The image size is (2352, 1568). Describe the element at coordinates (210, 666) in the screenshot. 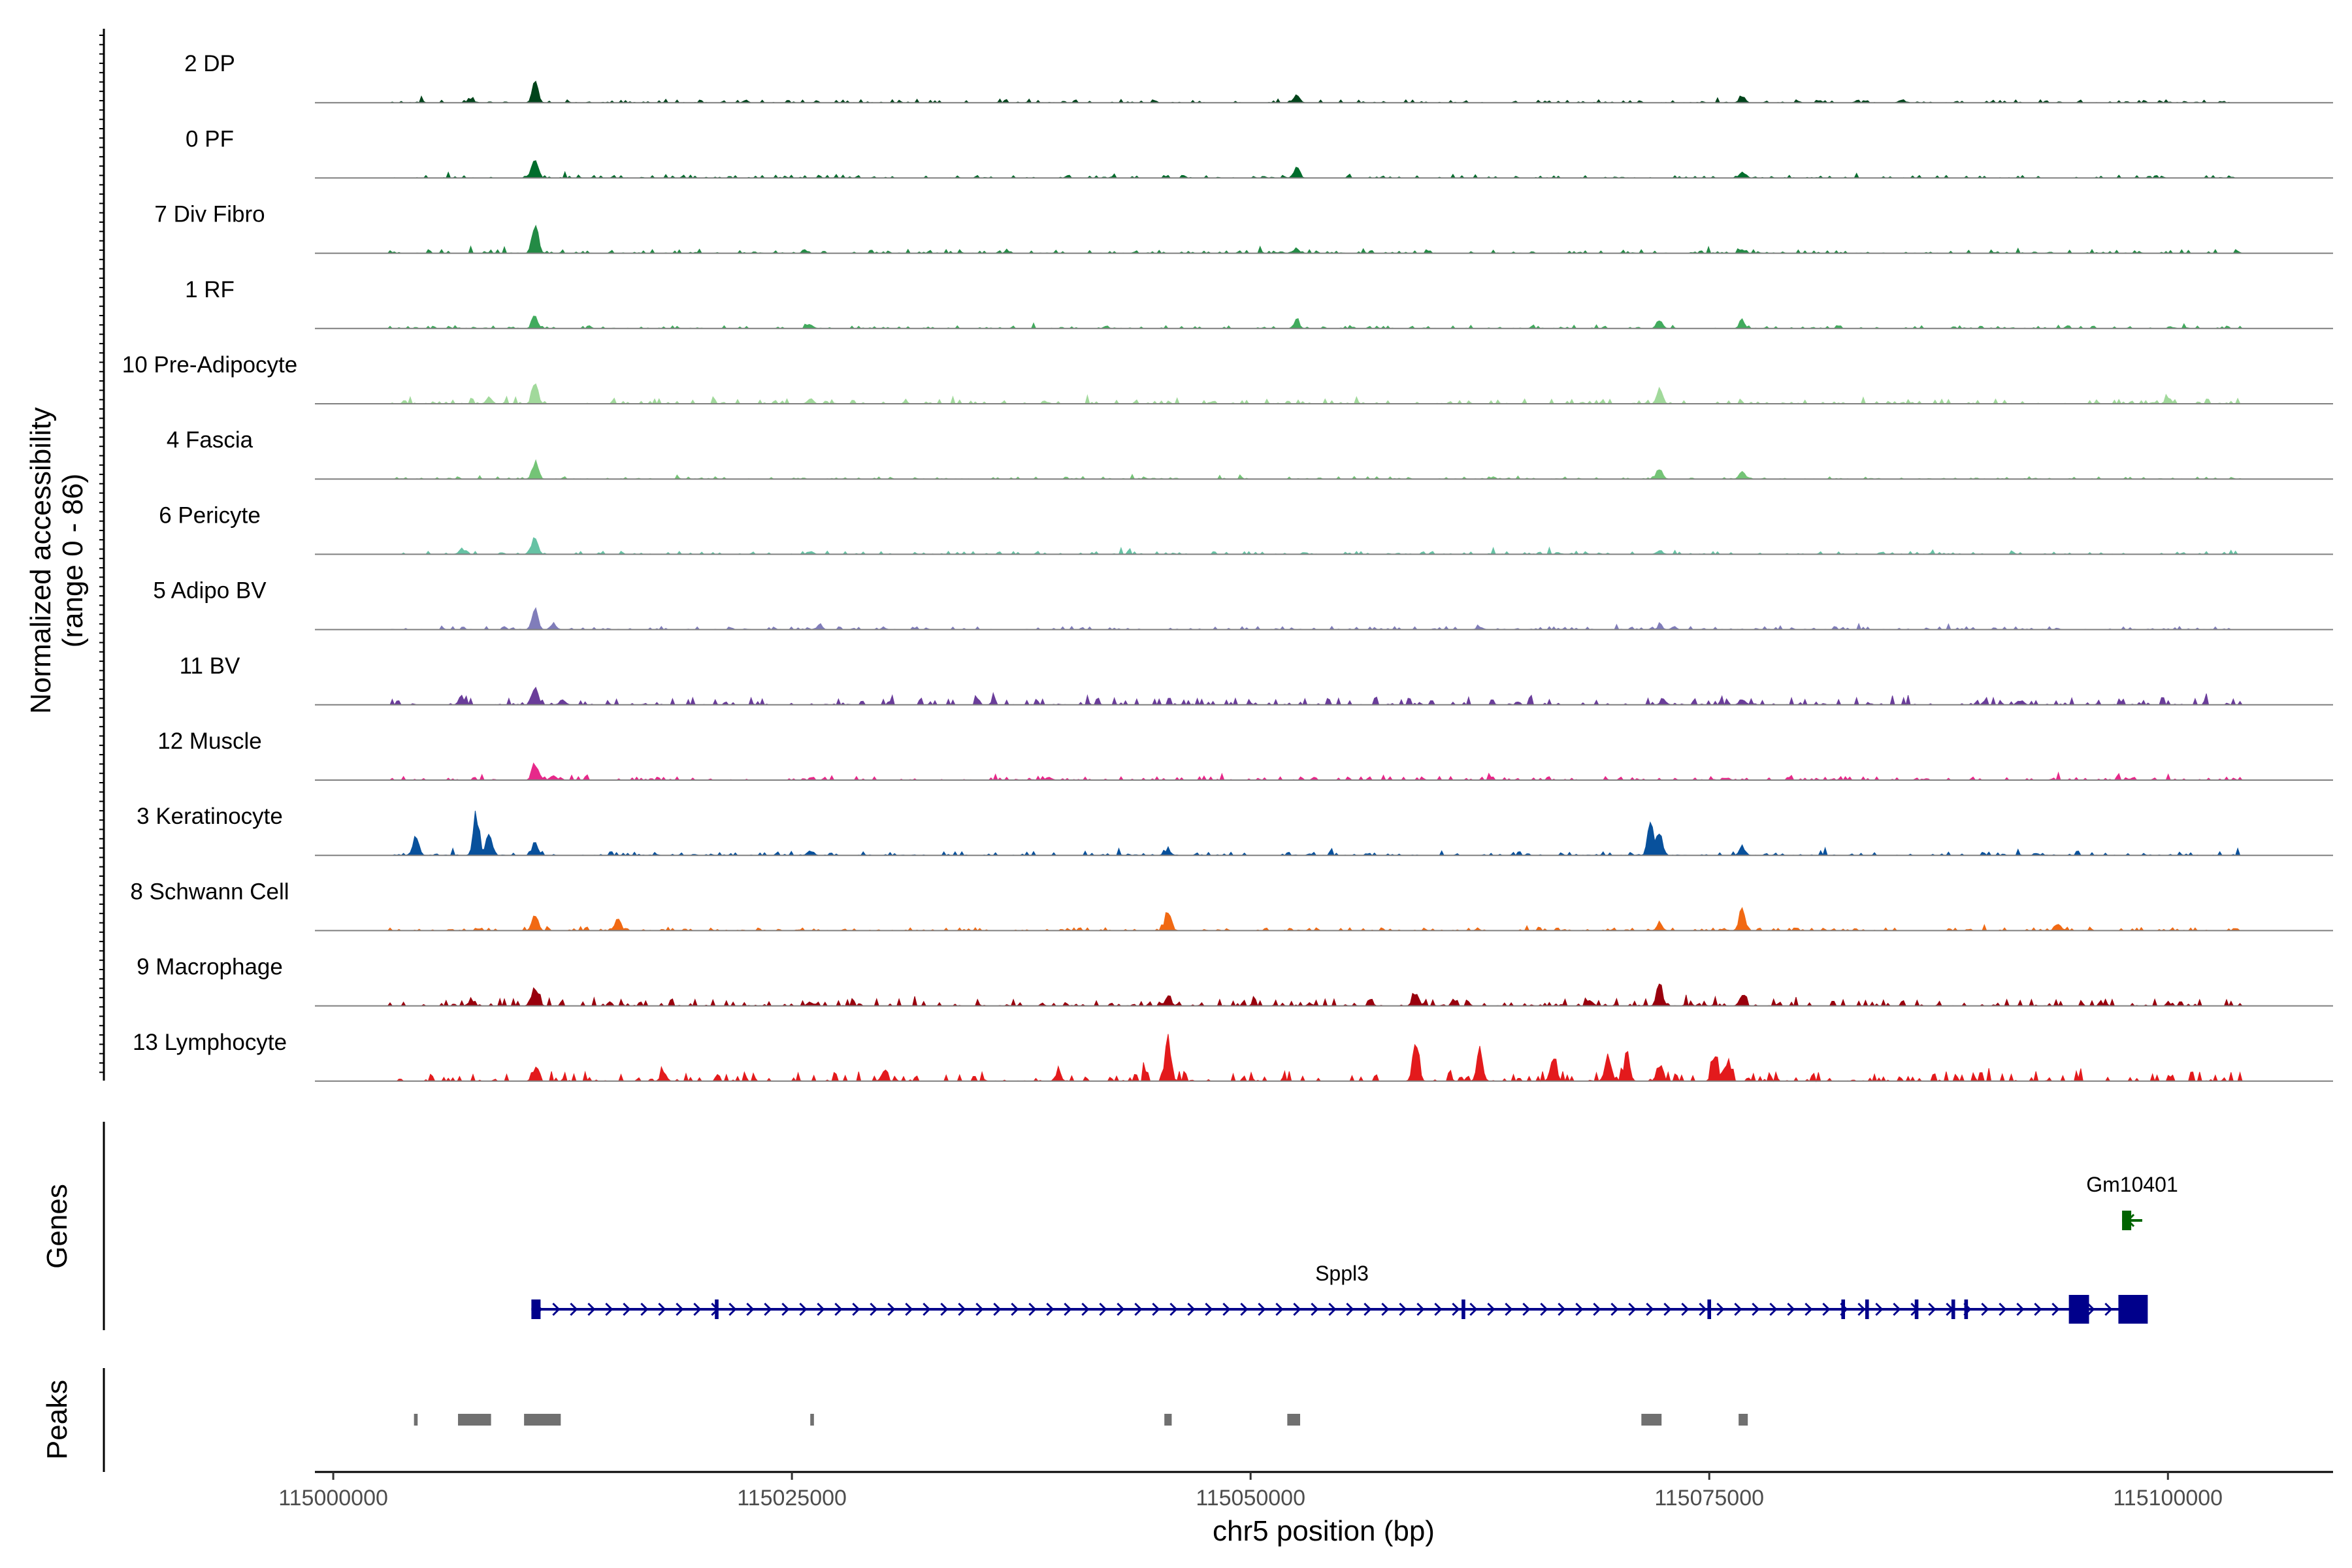

I see `track-label: 11 BV` at that location.